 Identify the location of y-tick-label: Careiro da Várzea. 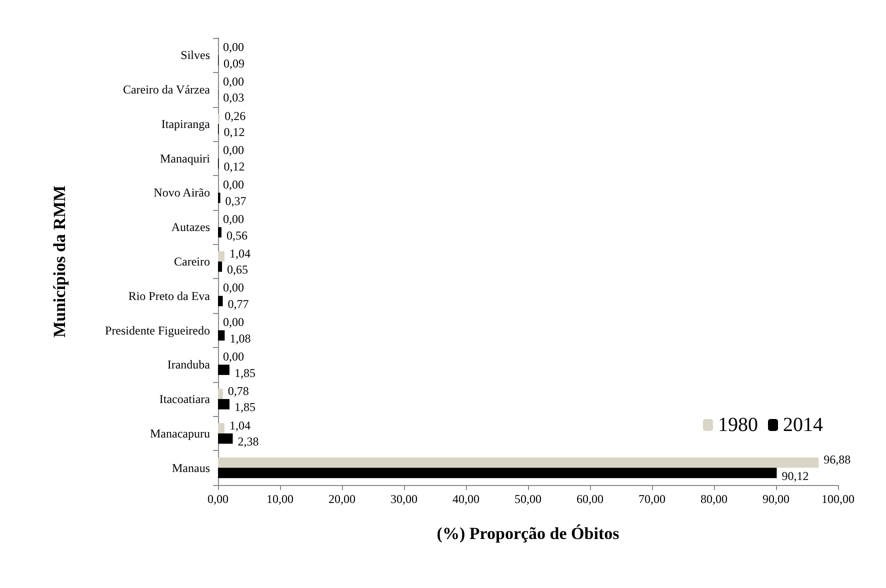
(166, 89).